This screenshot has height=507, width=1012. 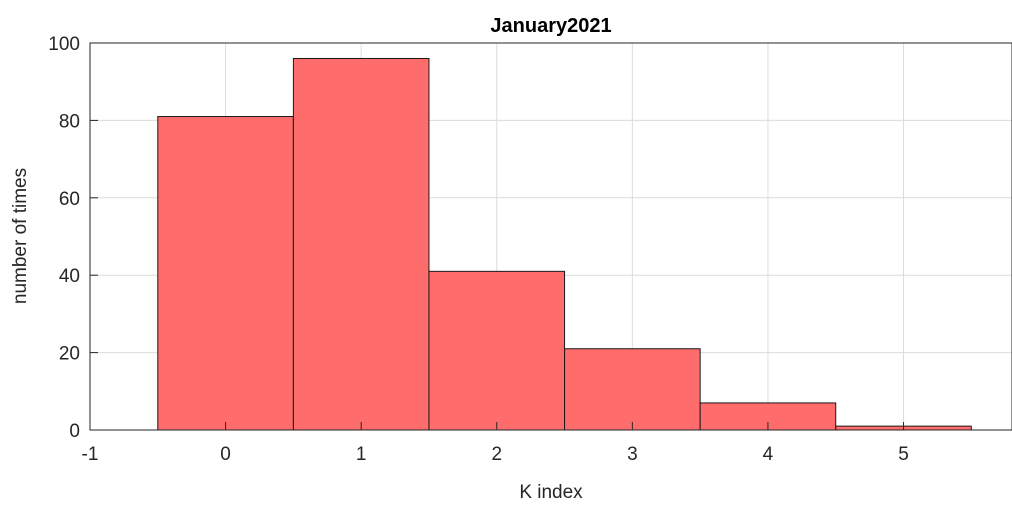 What do you see at coordinates (903, 454) in the screenshot?
I see `x-tick-label: 5` at bounding box center [903, 454].